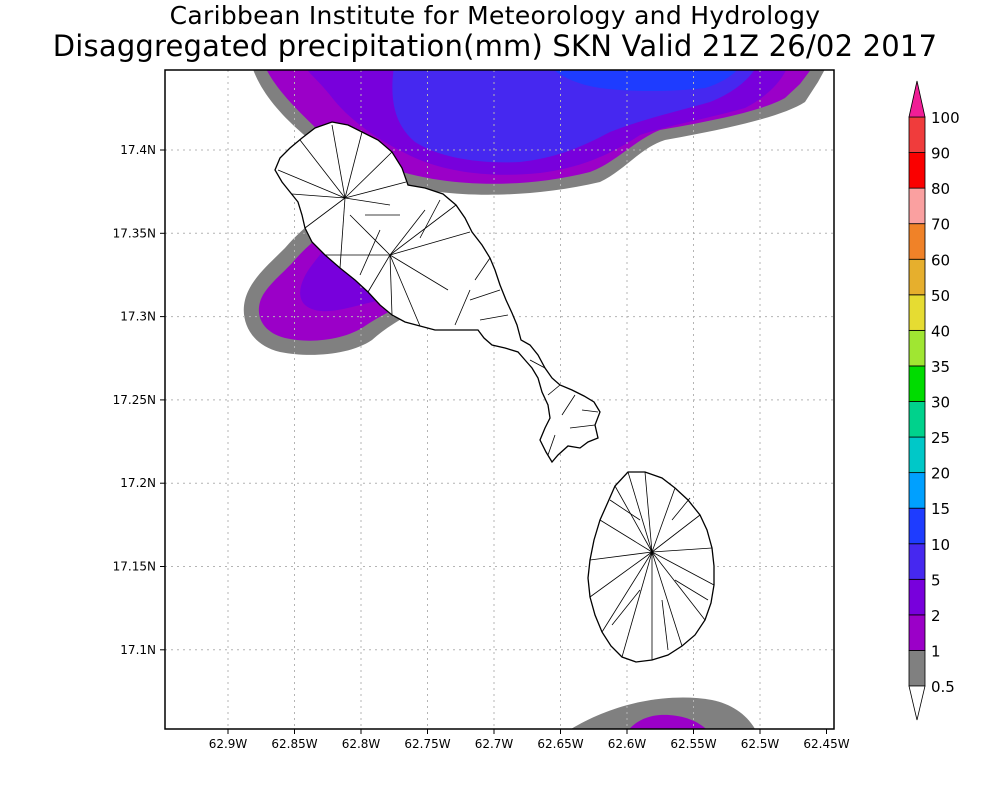 The image size is (1000, 800). What do you see at coordinates (134, 400) in the screenshot?
I see `lat-tick-label: 17.25N` at bounding box center [134, 400].